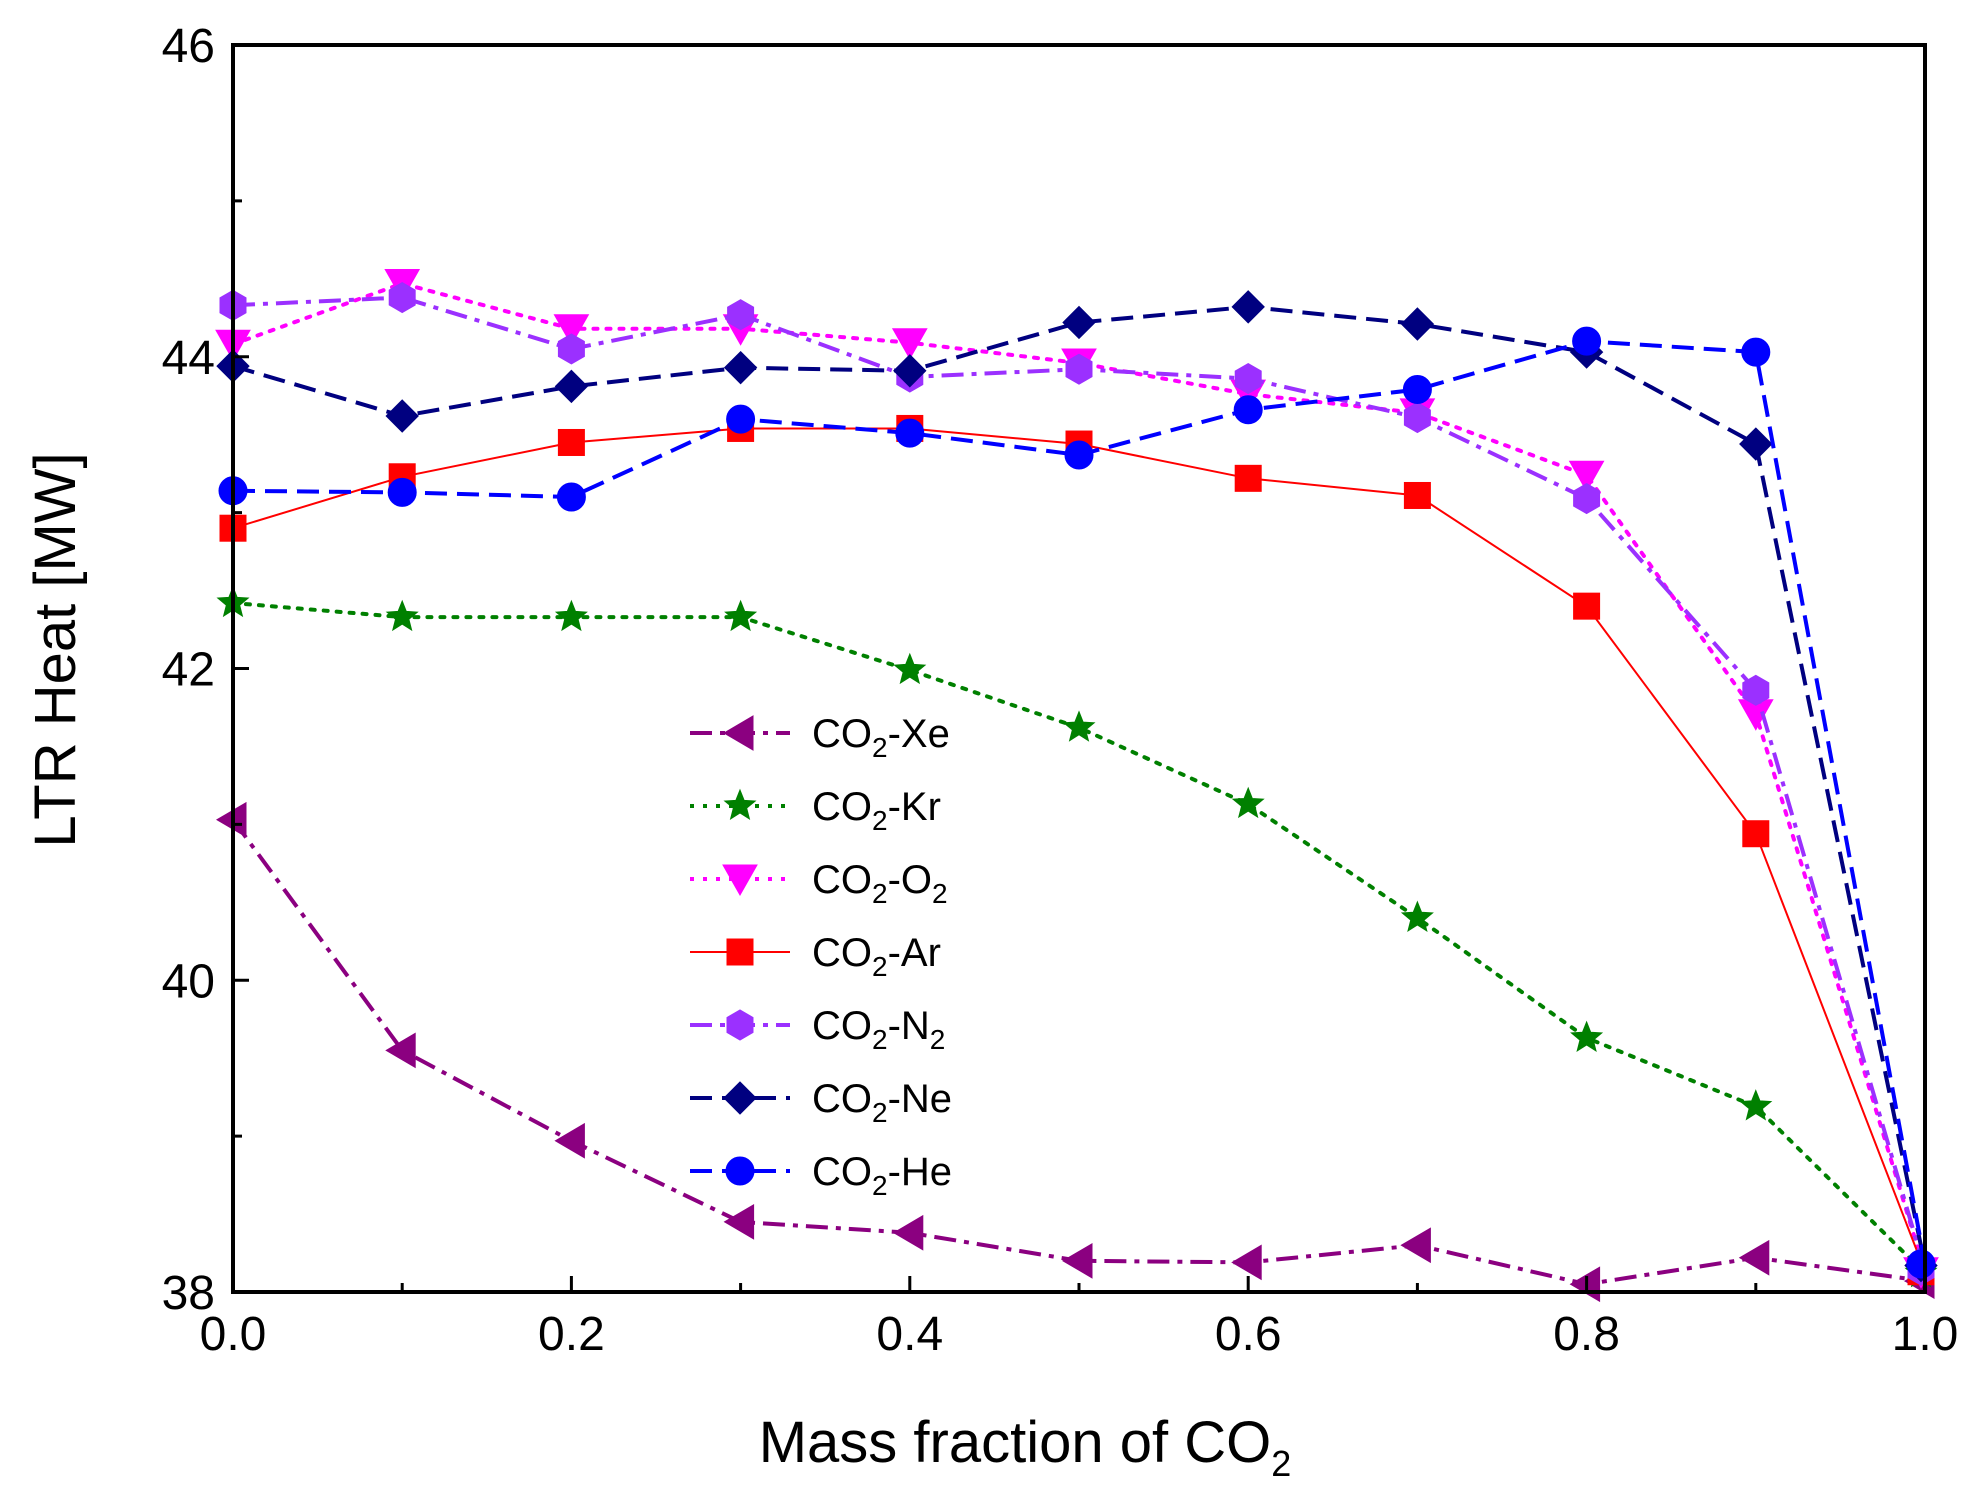 This screenshot has width=1977, height=1495. What do you see at coordinates (815, 956) in the screenshot?
I see `legend-item-co2-ar: CO2-Ar` at bounding box center [815, 956].